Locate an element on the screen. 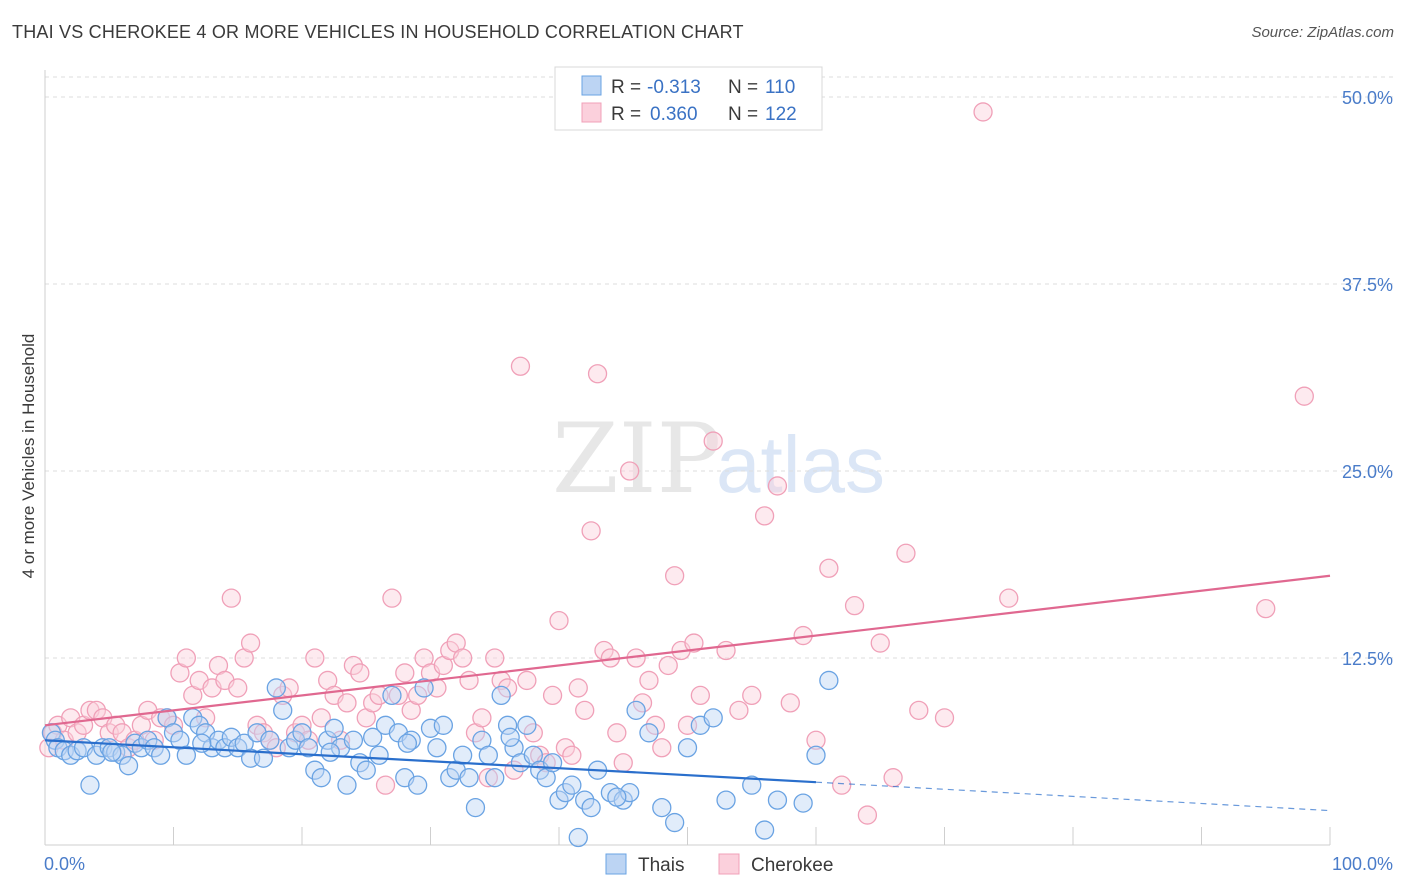 The width and height of the screenshot is (1406, 892). bottom-legend-label-cherokee: Cherokee is located at coordinates (792, 865).